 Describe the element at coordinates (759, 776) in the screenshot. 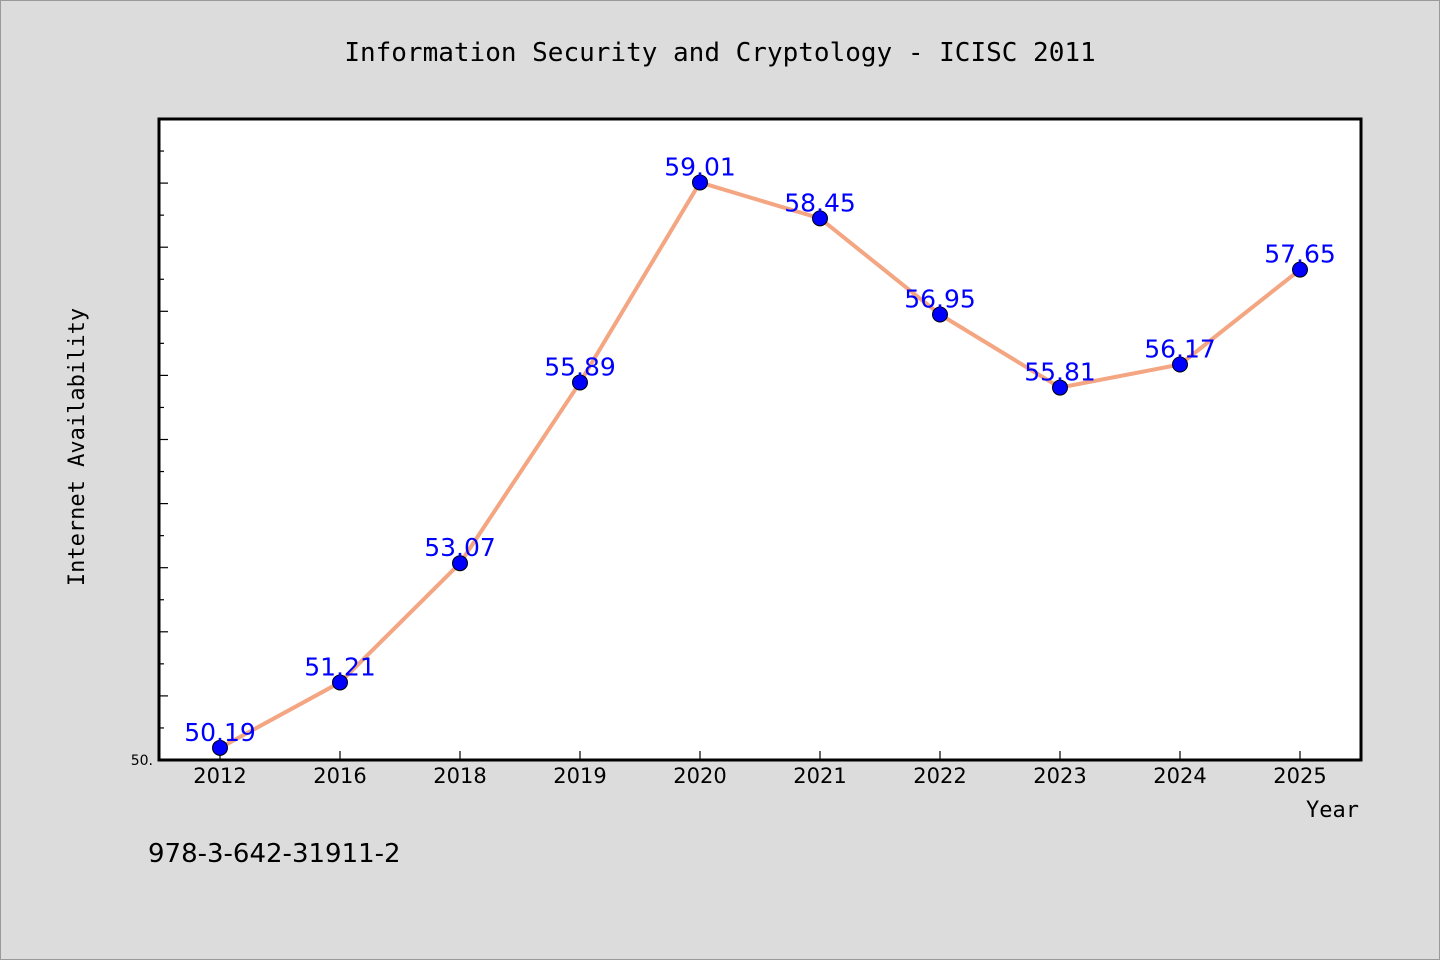

I see `x-tick-labels-layer: 2012 2016 2018 2019 2020 2021 2022 2023 2024 2025` at that location.